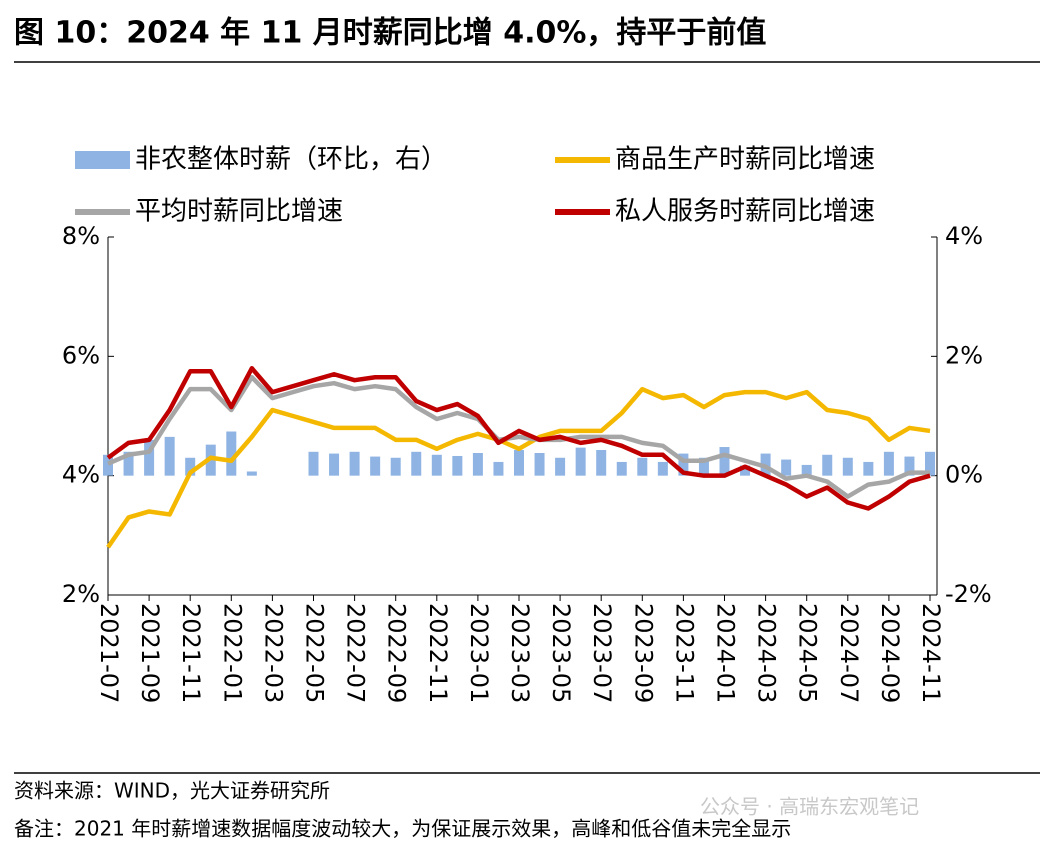  What do you see at coordinates (81, 475) in the screenshot?
I see `y-tick-label: 4%` at bounding box center [81, 475].